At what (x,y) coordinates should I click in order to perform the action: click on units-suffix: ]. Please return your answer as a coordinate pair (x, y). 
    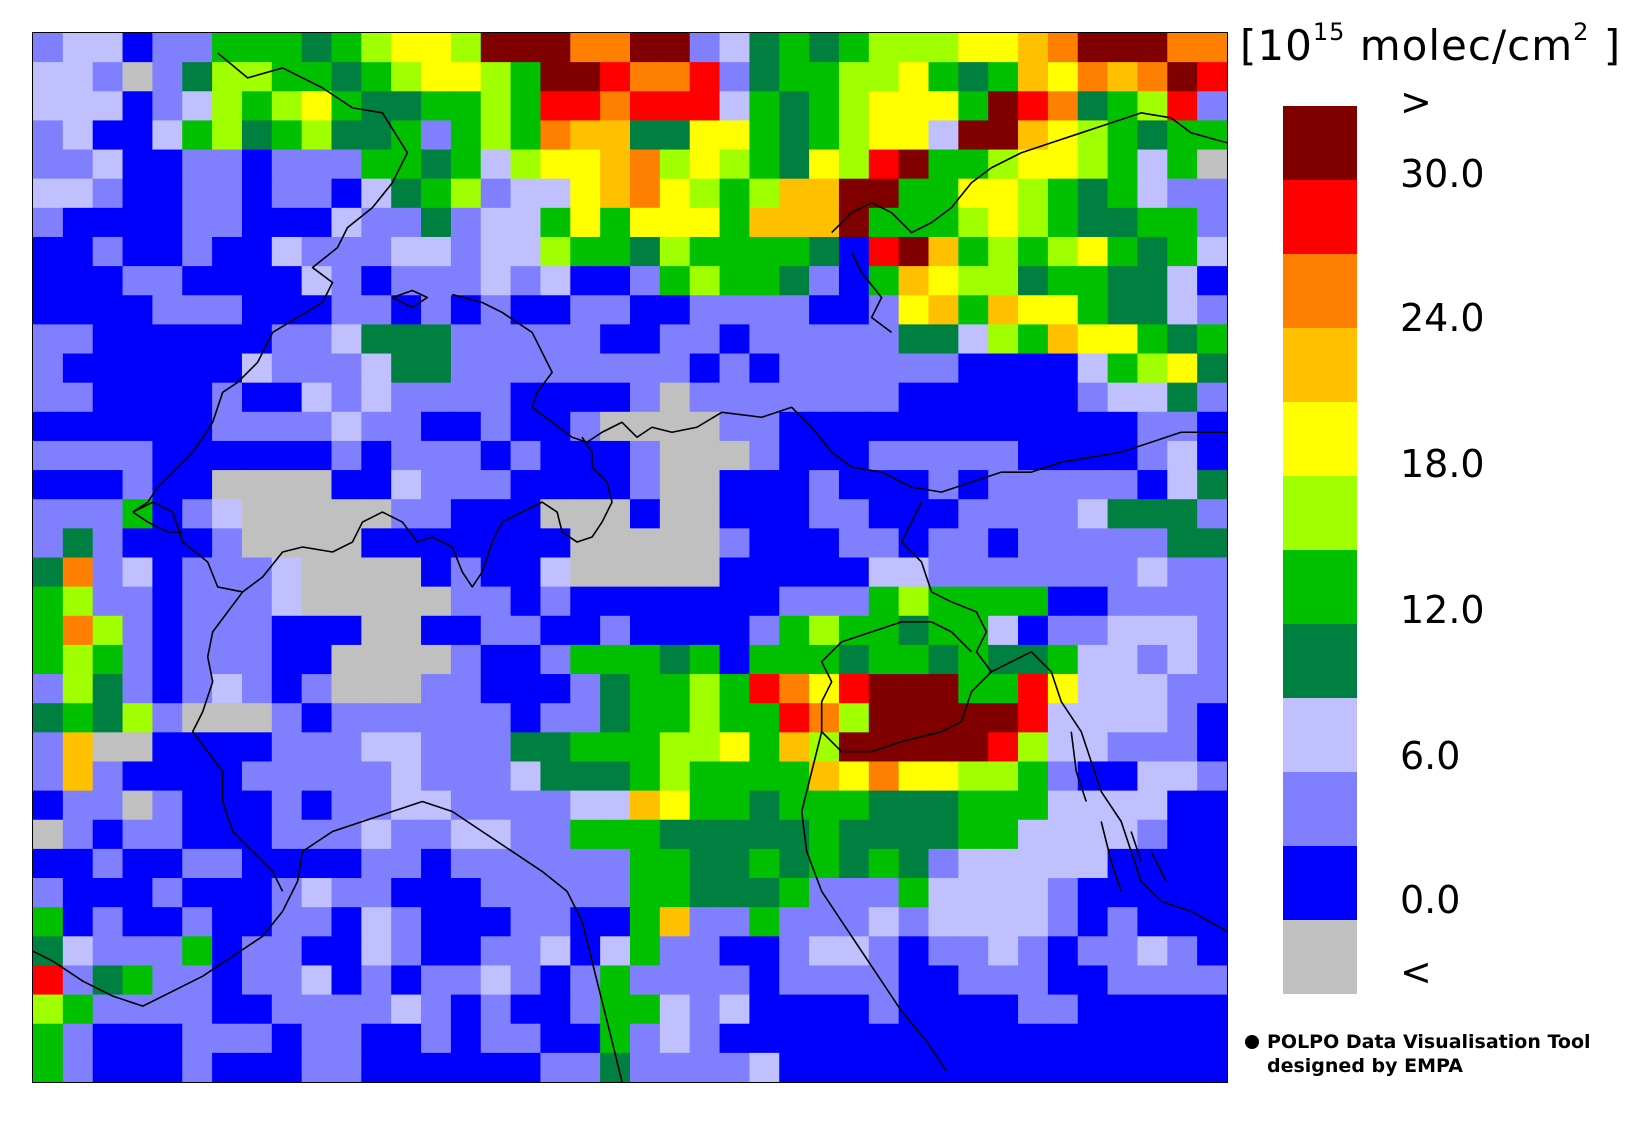
    Looking at the image, I should click on (1612, 45).